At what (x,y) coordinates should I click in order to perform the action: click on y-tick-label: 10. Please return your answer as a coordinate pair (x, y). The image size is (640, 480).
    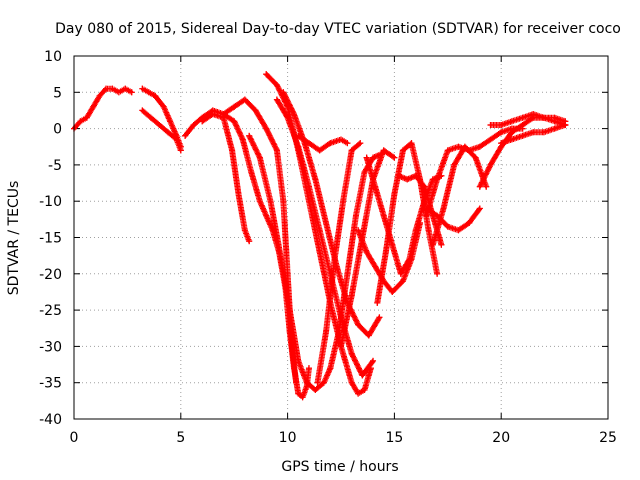
    Looking at the image, I should click on (53, 57).